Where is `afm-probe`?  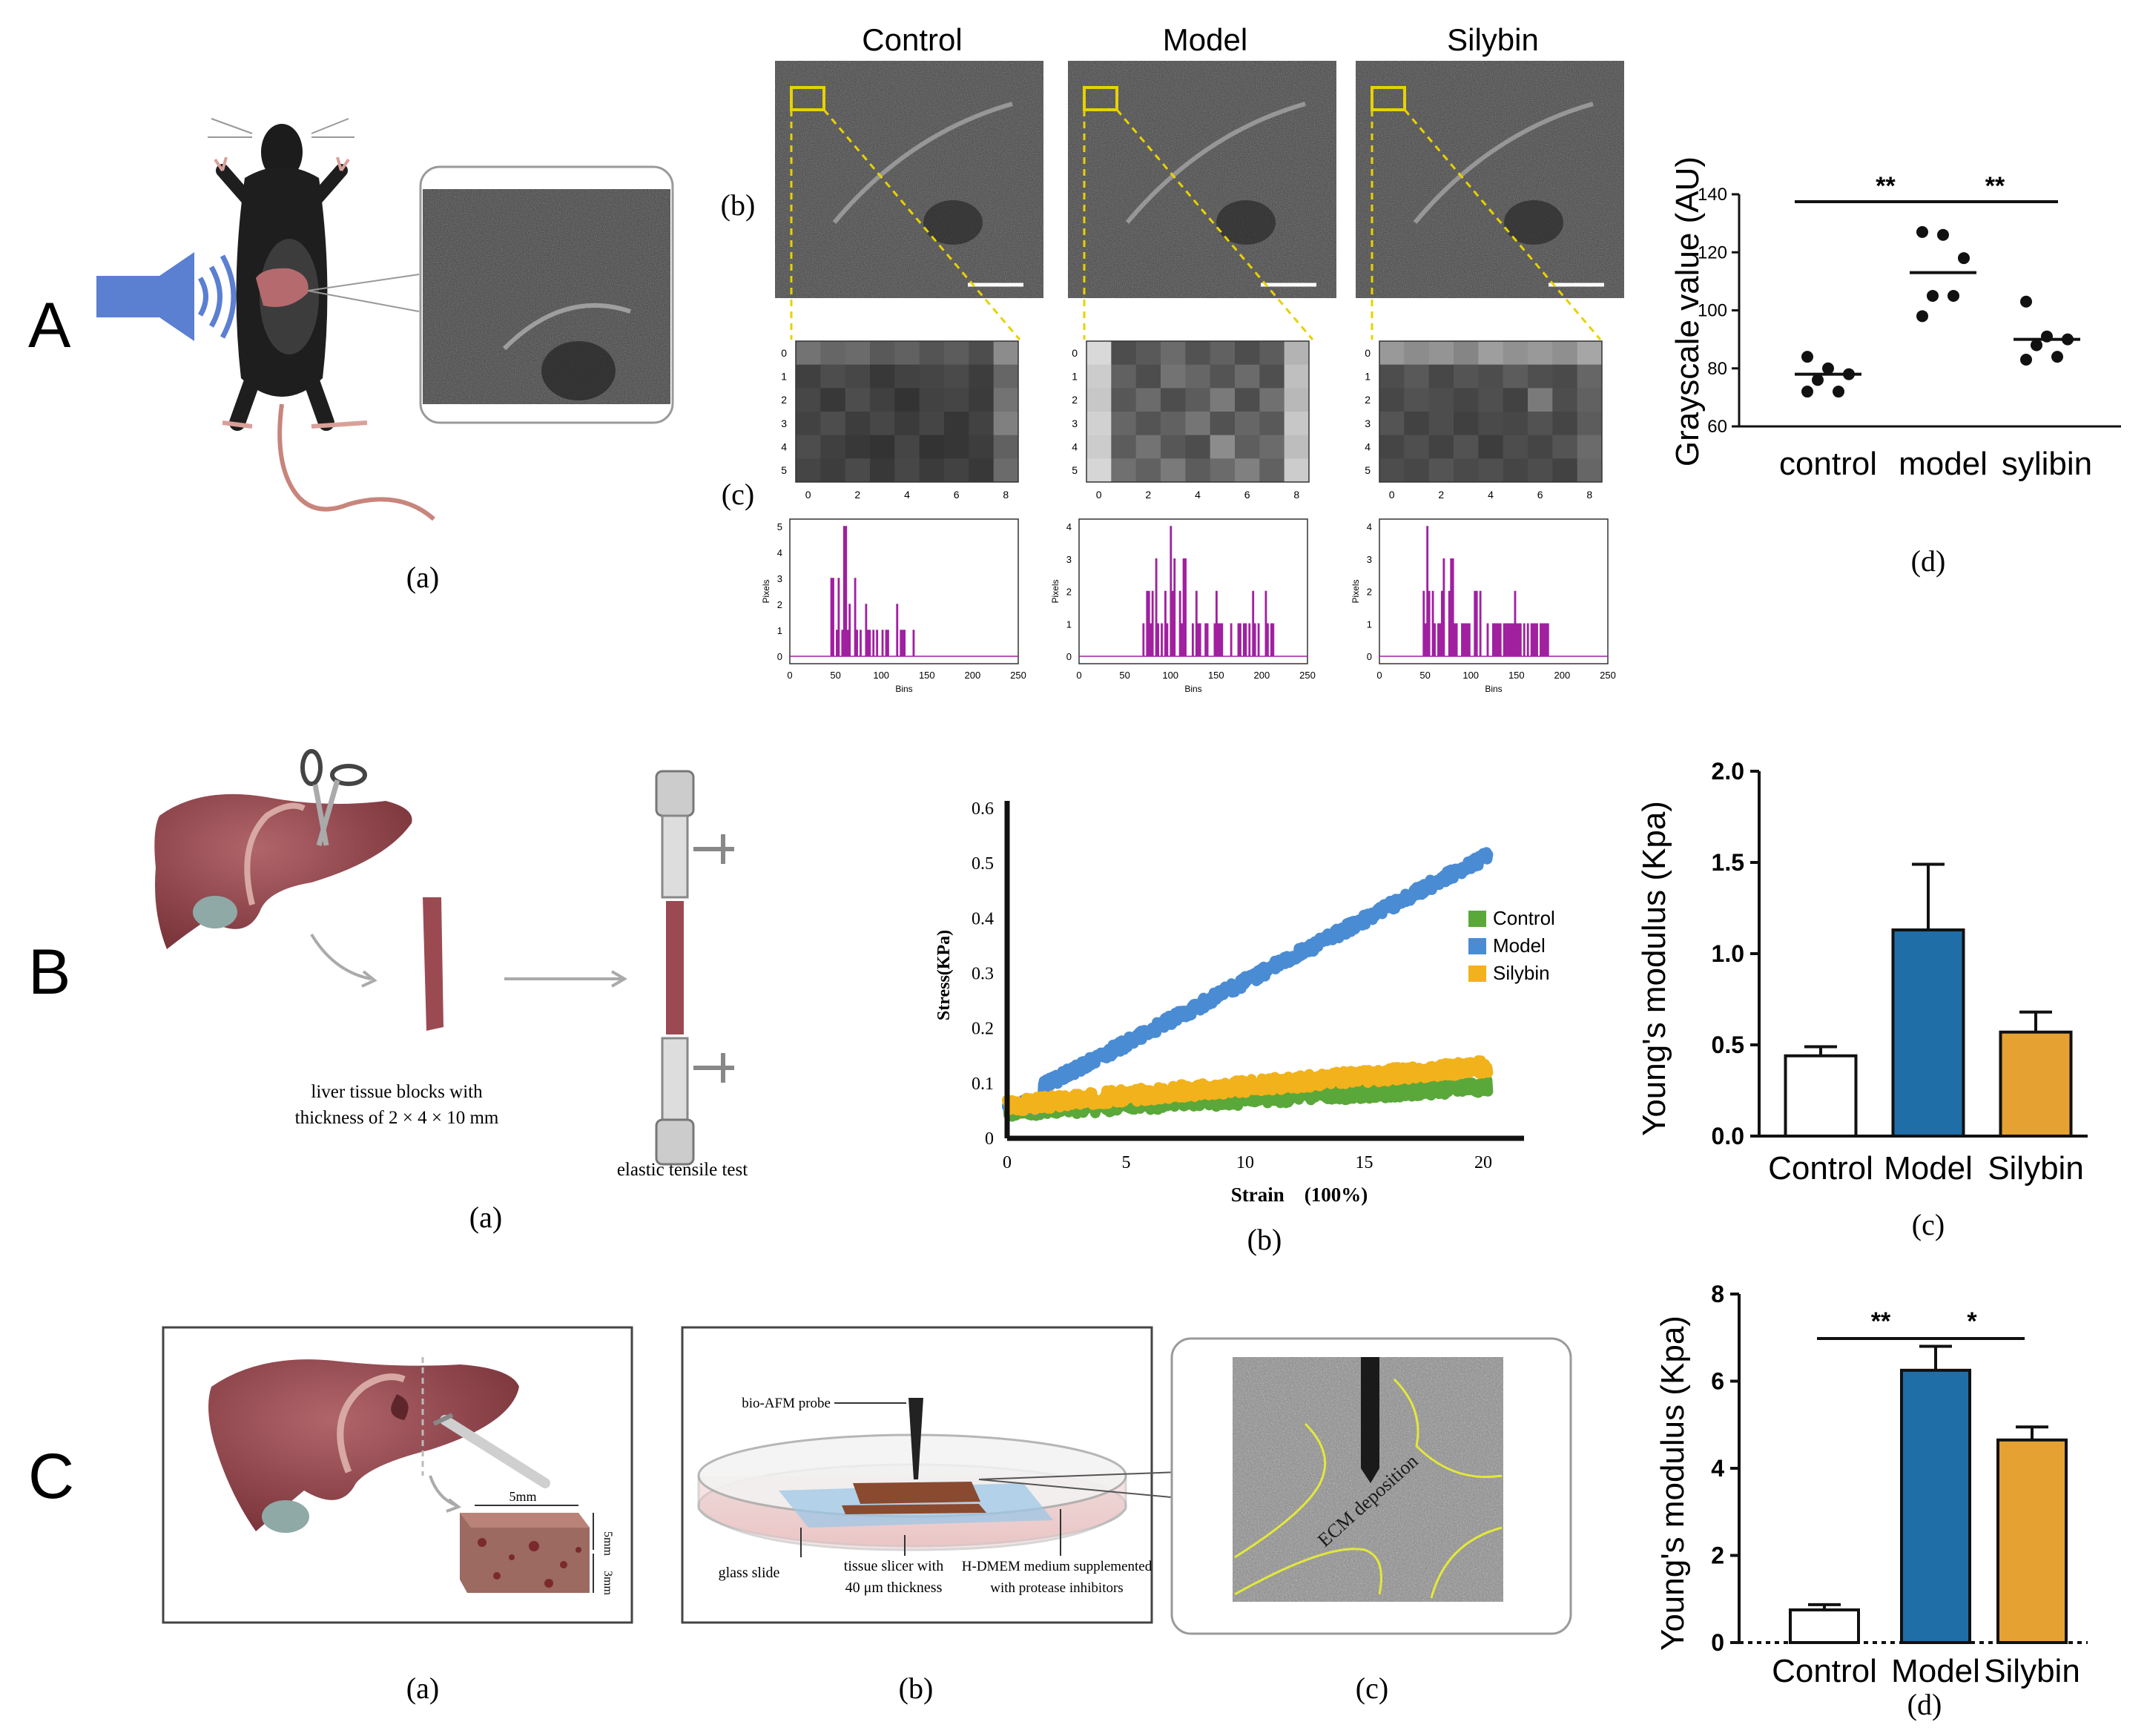
afm-probe is located at coordinates (915, 1439).